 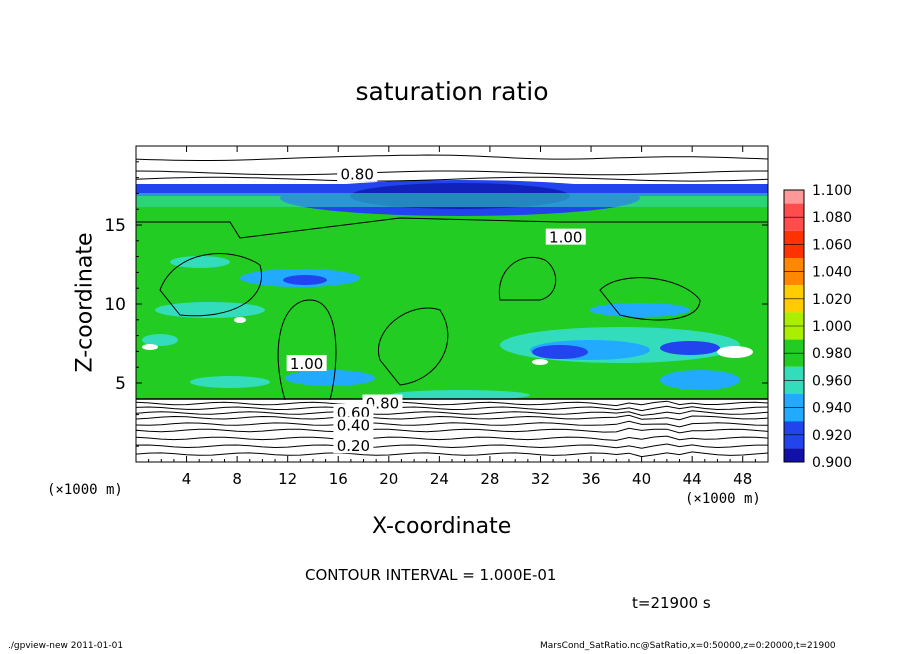 I want to click on contour-interval-text: CONTOUR INTERVAL = 1.000E-01, so click(x=431, y=575).